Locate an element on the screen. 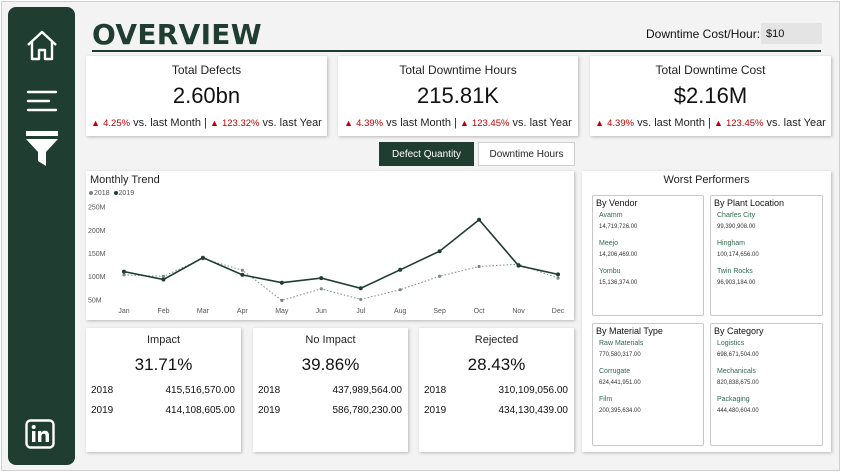  x-tick-label: Jun is located at coordinates (321, 311).